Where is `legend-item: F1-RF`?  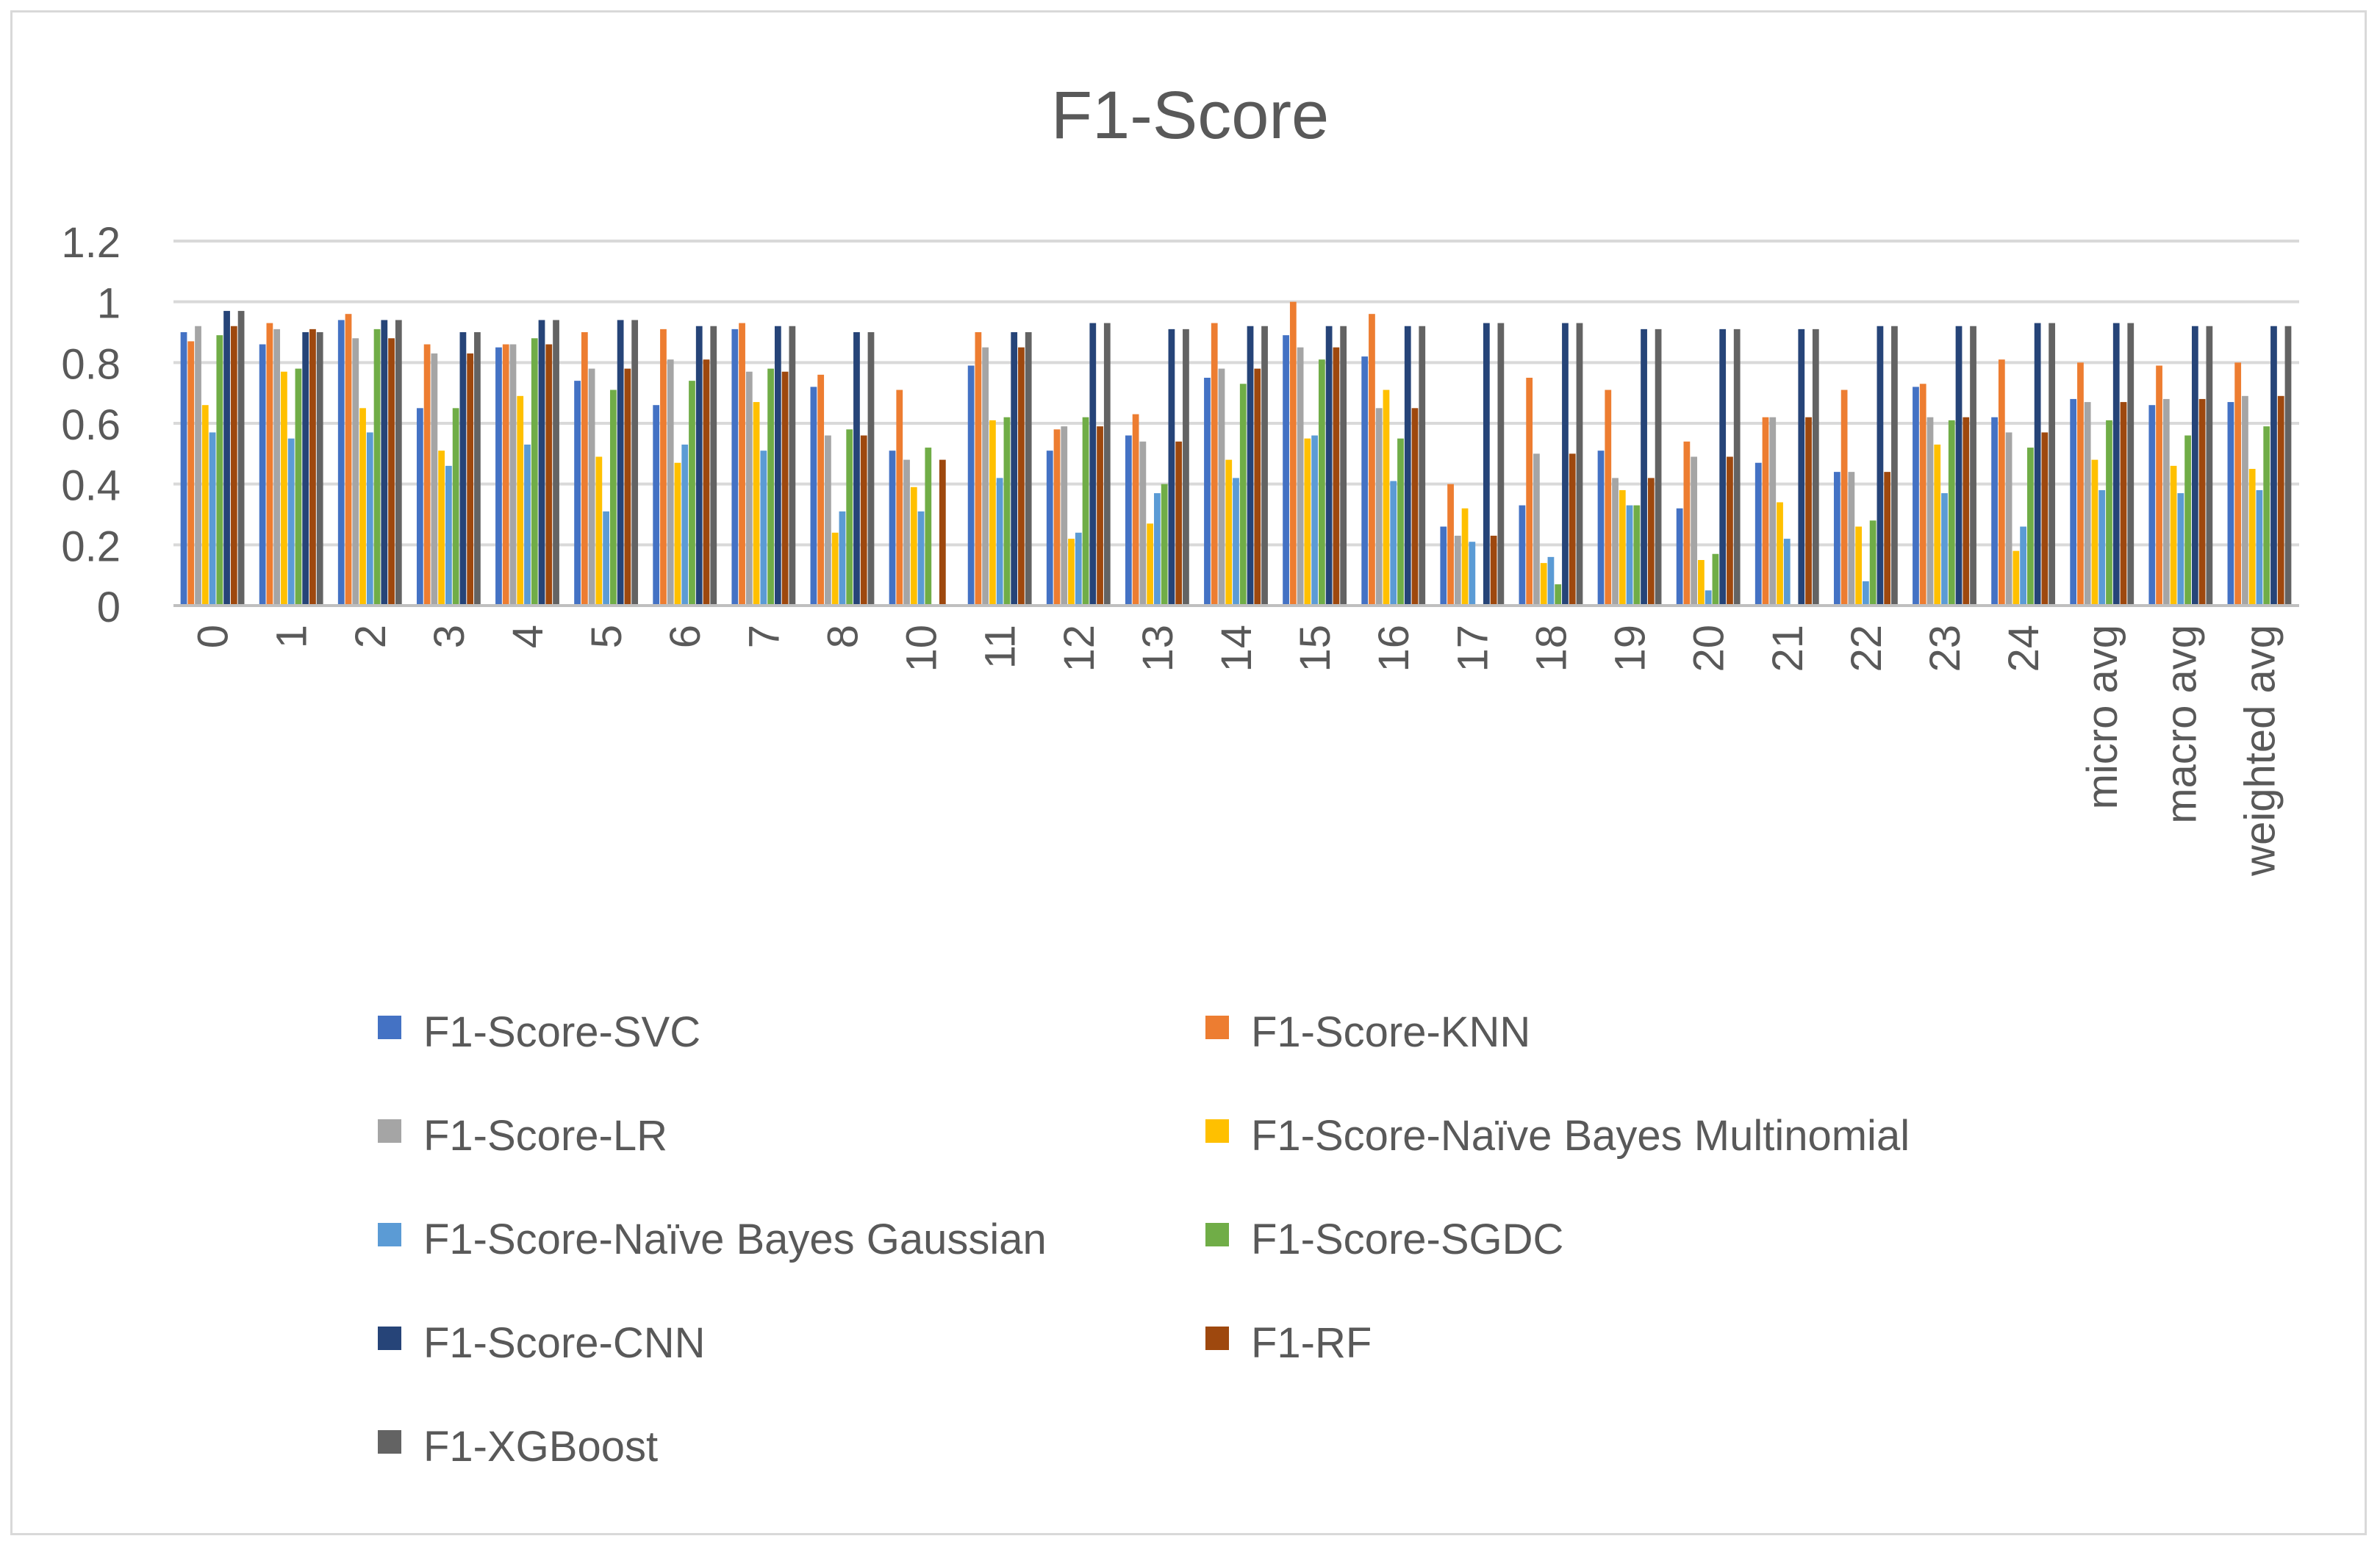
legend-item: F1-RF is located at coordinates (1289, 1343).